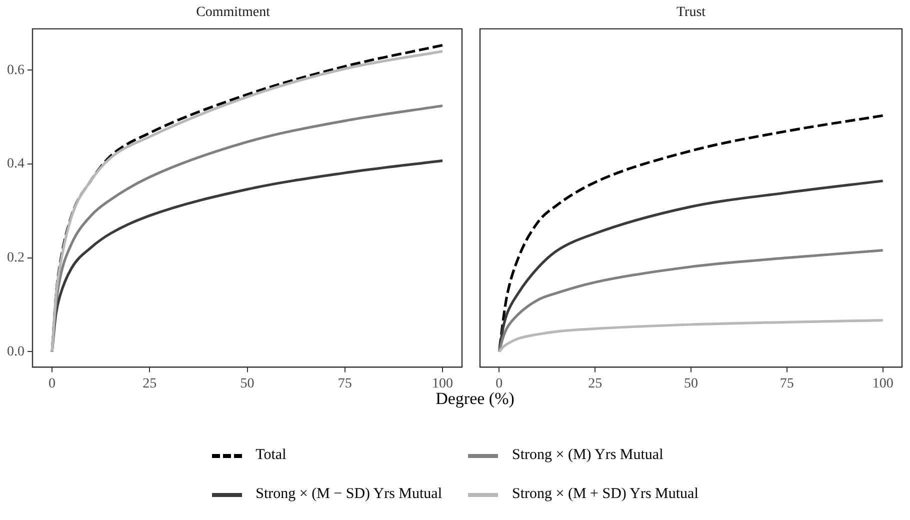 The width and height of the screenshot is (910, 520). What do you see at coordinates (15, 164) in the screenshot?
I see `y-tick-label: 0.4` at bounding box center [15, 164].